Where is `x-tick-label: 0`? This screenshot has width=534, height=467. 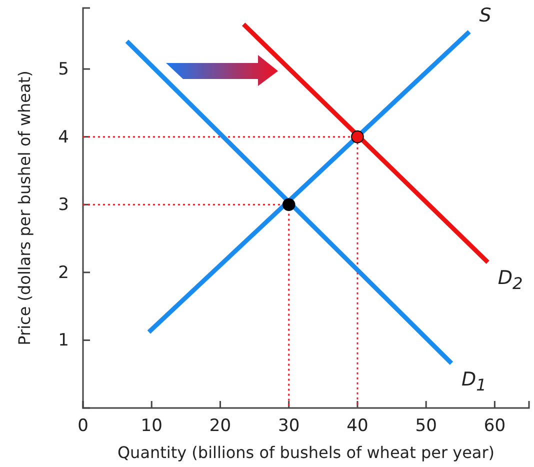 x-tick-label: 0 is located at coordinates (83, 426).